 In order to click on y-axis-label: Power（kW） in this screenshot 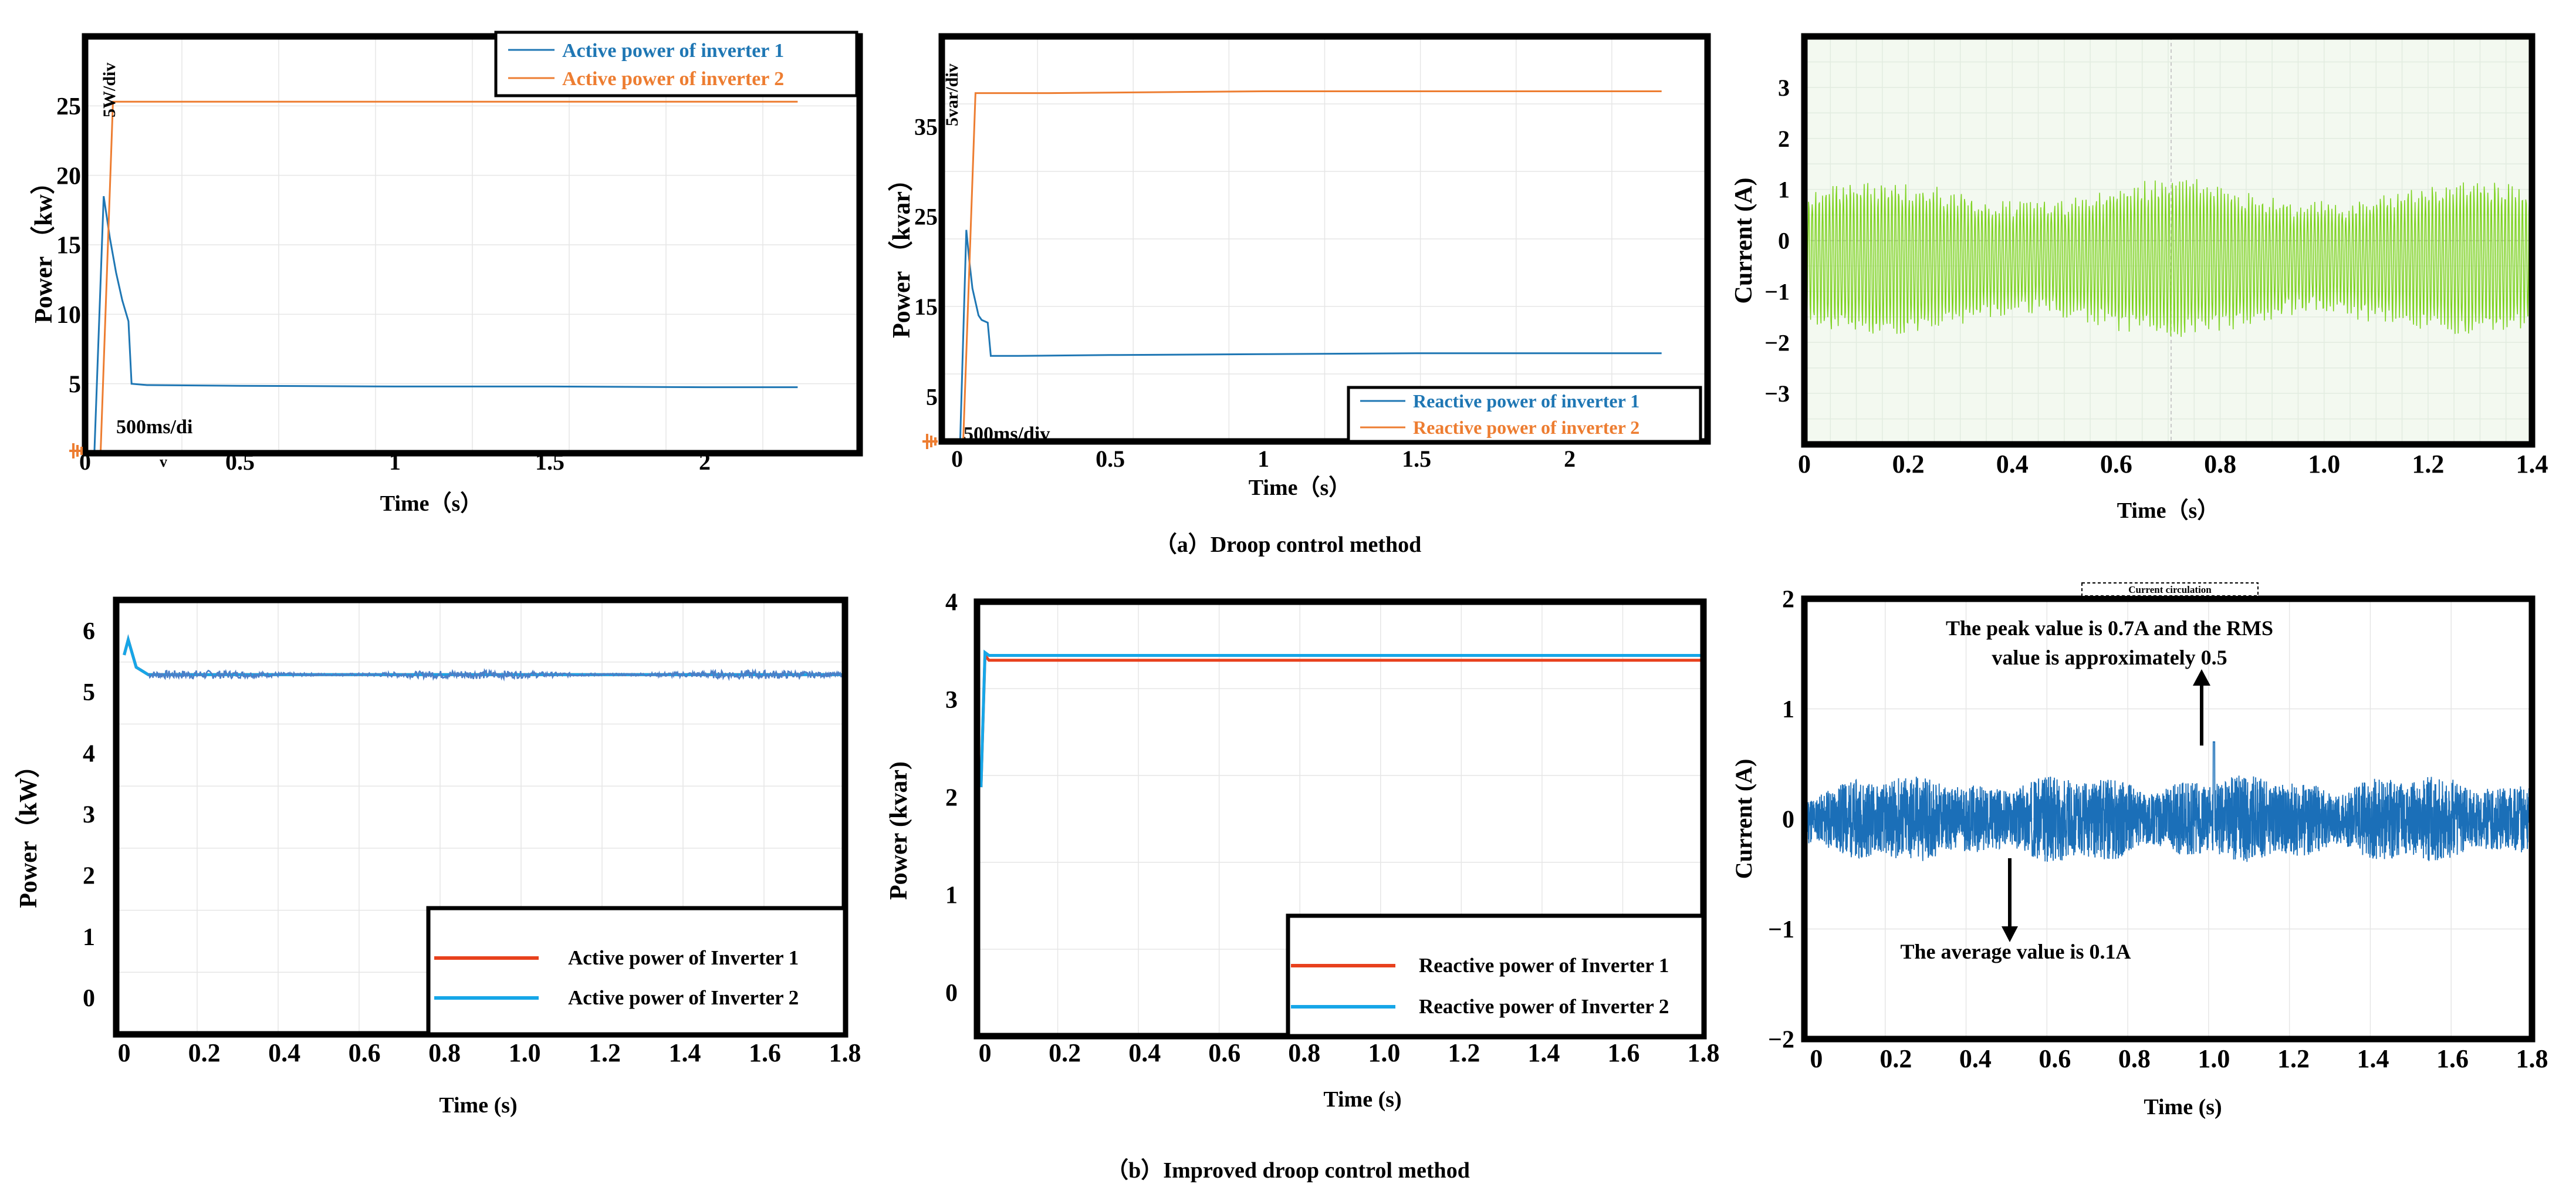, I will do `click(28, 830)`.